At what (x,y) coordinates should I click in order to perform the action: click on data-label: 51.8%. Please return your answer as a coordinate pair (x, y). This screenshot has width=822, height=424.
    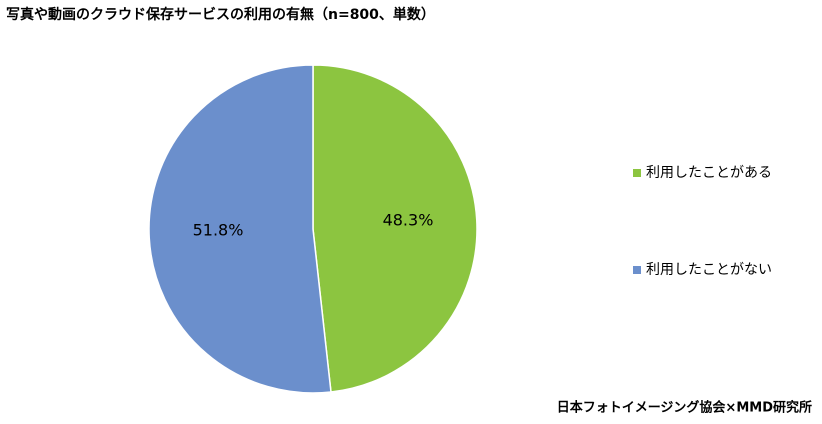
    Looking at the image, I should click on (218, 230).